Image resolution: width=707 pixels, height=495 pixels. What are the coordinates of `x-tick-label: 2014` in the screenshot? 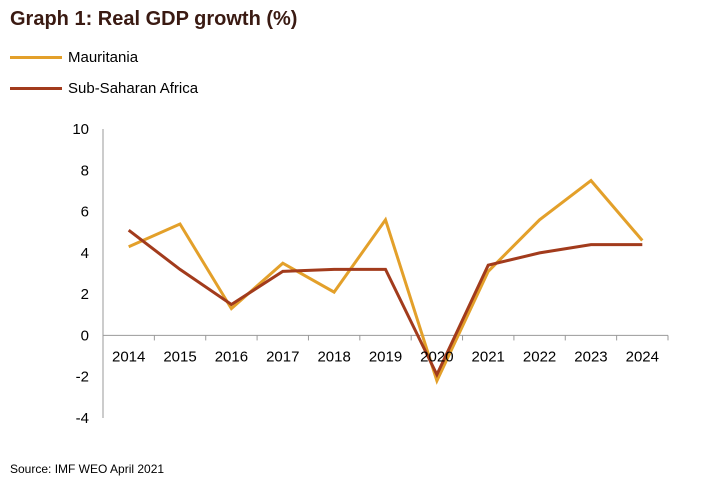 It's located at (128, 356).